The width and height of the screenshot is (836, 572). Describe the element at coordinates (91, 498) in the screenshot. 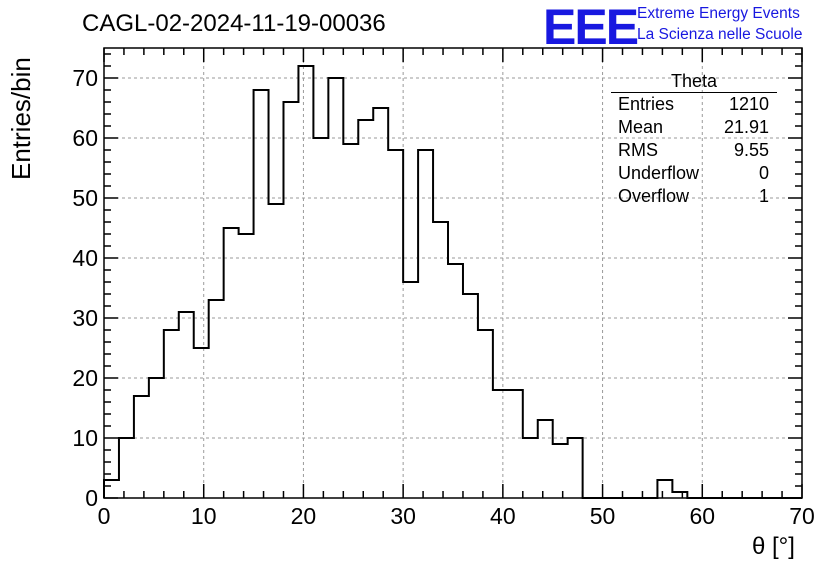

I see `y-tick-label: 0` at that location.